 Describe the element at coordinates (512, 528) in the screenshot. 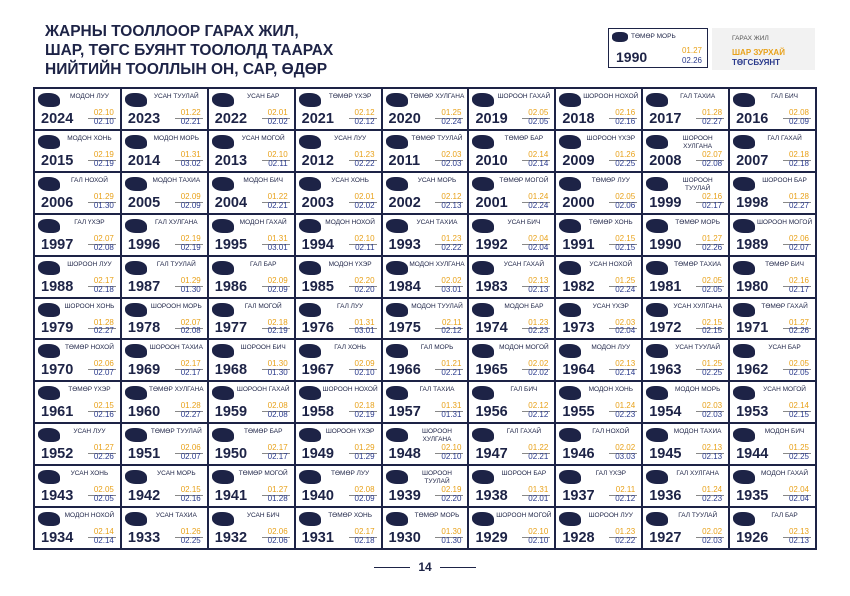

I see `year-cell: ШОРООН МОГОЙ 1929 02.10 02.10` at that location.